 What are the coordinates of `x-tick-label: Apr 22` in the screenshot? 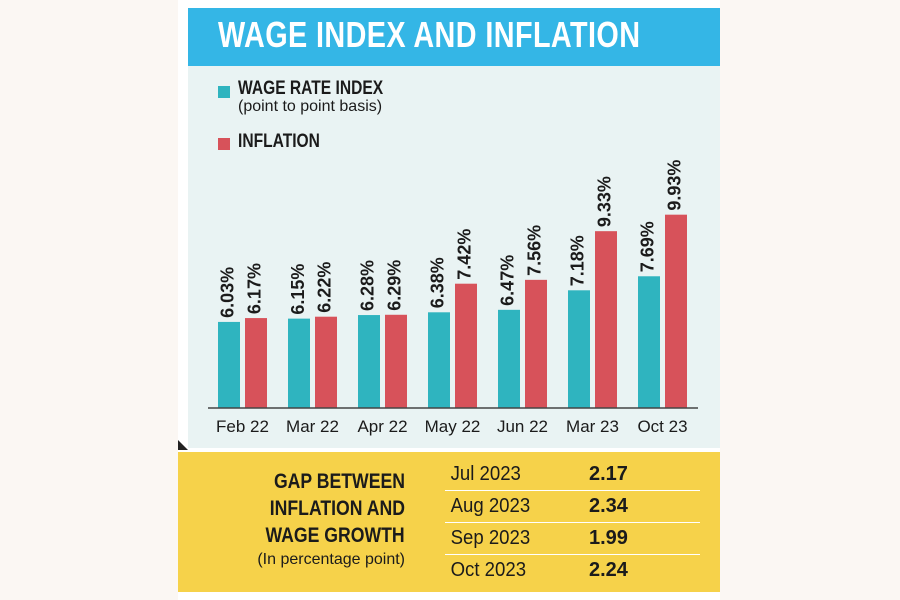 It's located at (382, 426).